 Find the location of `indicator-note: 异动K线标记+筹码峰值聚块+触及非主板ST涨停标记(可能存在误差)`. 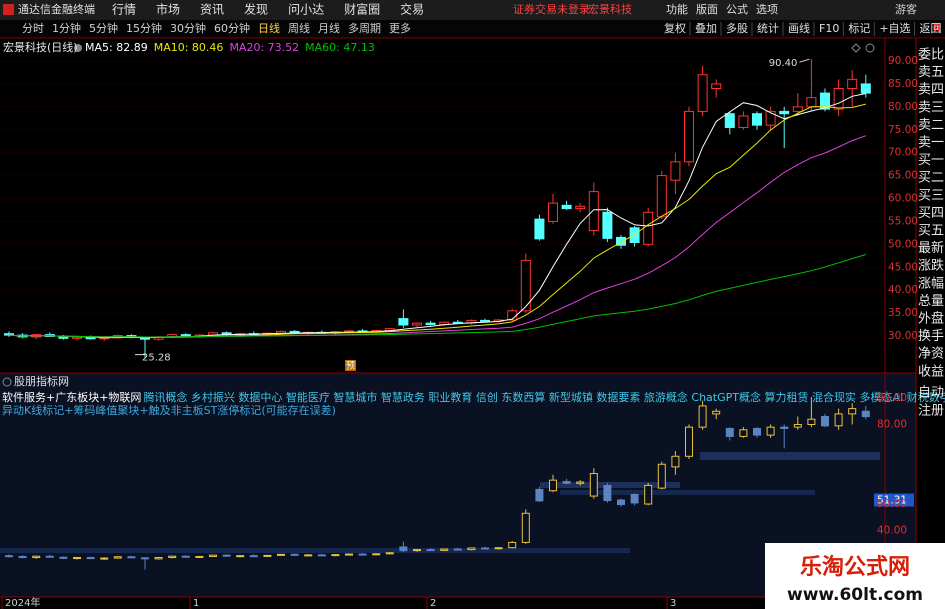

indicator-note: 异动K线标记+筹码峰值聚块+触及非主板ST涨停标记(可能存在误差) is located at coordinates (169, 410).